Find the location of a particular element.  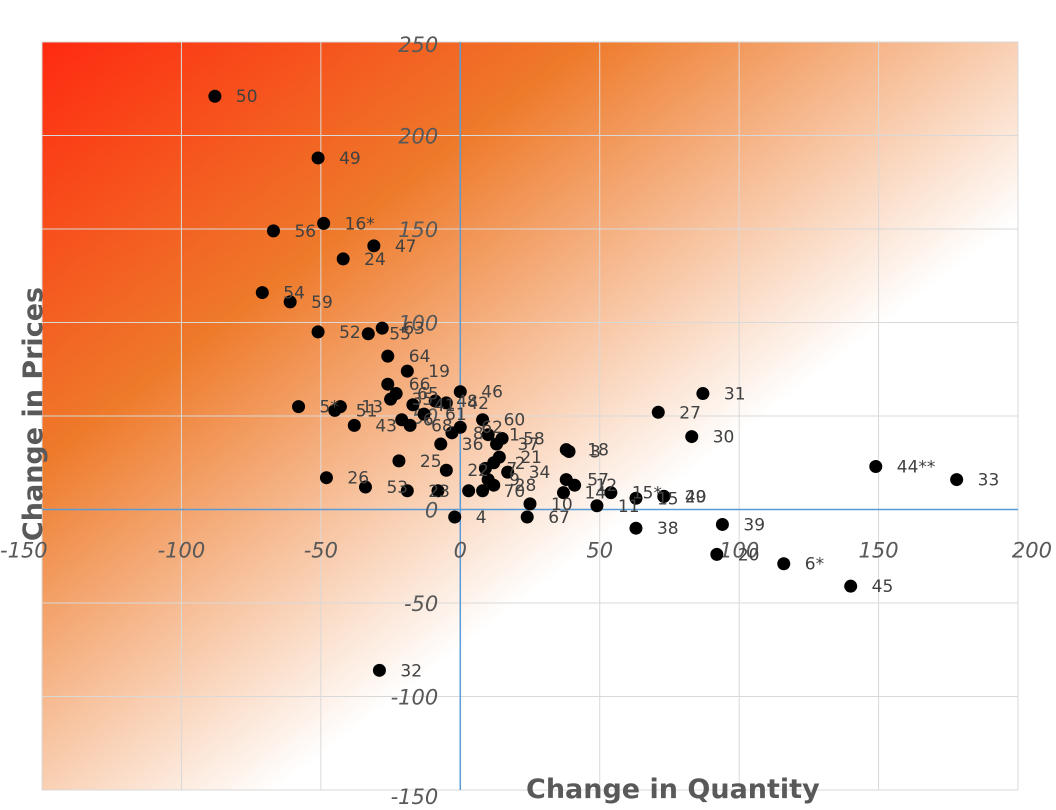

data-label: 20 is located at coordinates (749, 555).